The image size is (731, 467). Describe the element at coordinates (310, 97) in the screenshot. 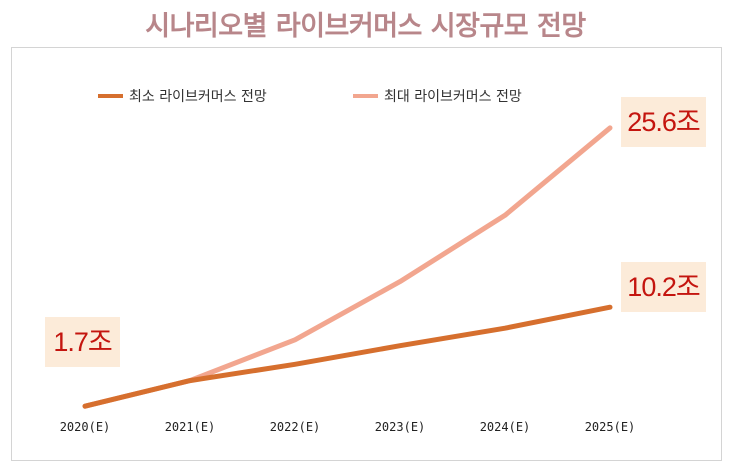

I see `legend: 최소 라이브커머스 전망 최대 라이브커머스 전망` at that location.